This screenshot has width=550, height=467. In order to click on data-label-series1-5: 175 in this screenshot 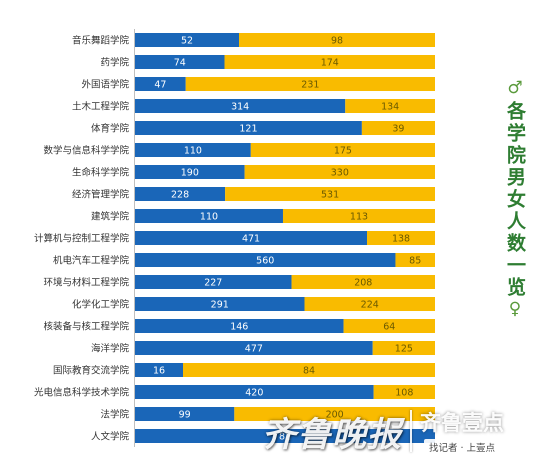, I will do `click(343, 151)`.